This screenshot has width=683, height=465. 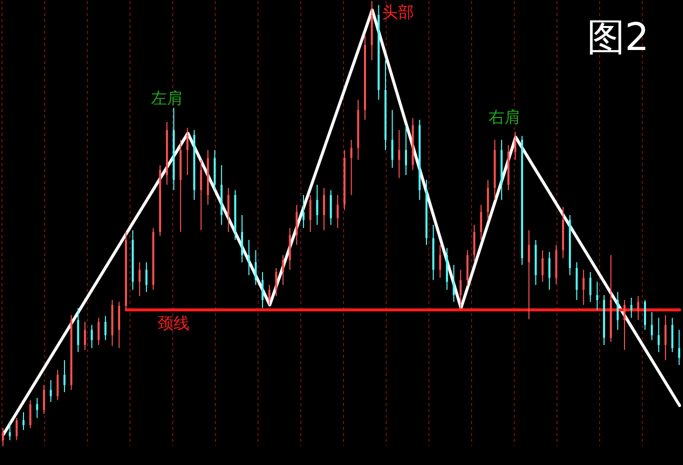 I want to click on annotation: 右肩, so click(x=504, y=117).